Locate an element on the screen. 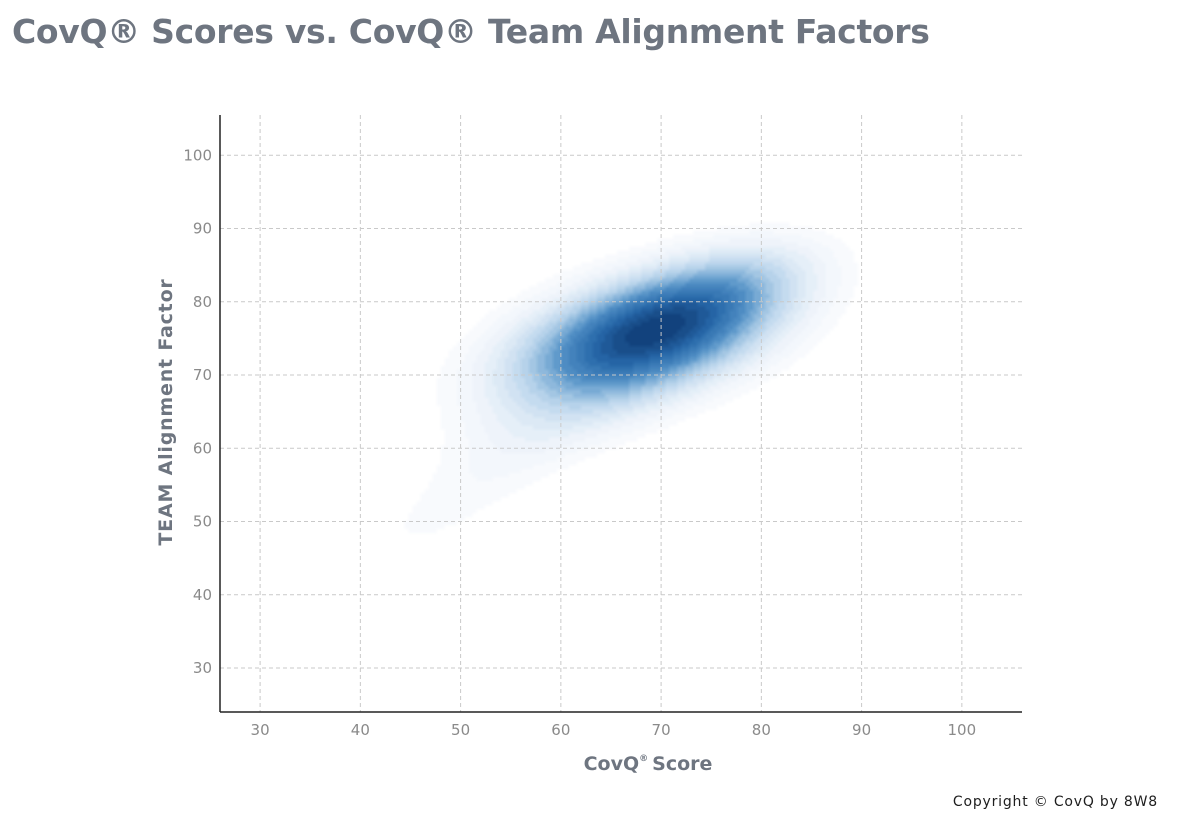  x-axis-label-suffix: Score is located at coordinates (682, 764).